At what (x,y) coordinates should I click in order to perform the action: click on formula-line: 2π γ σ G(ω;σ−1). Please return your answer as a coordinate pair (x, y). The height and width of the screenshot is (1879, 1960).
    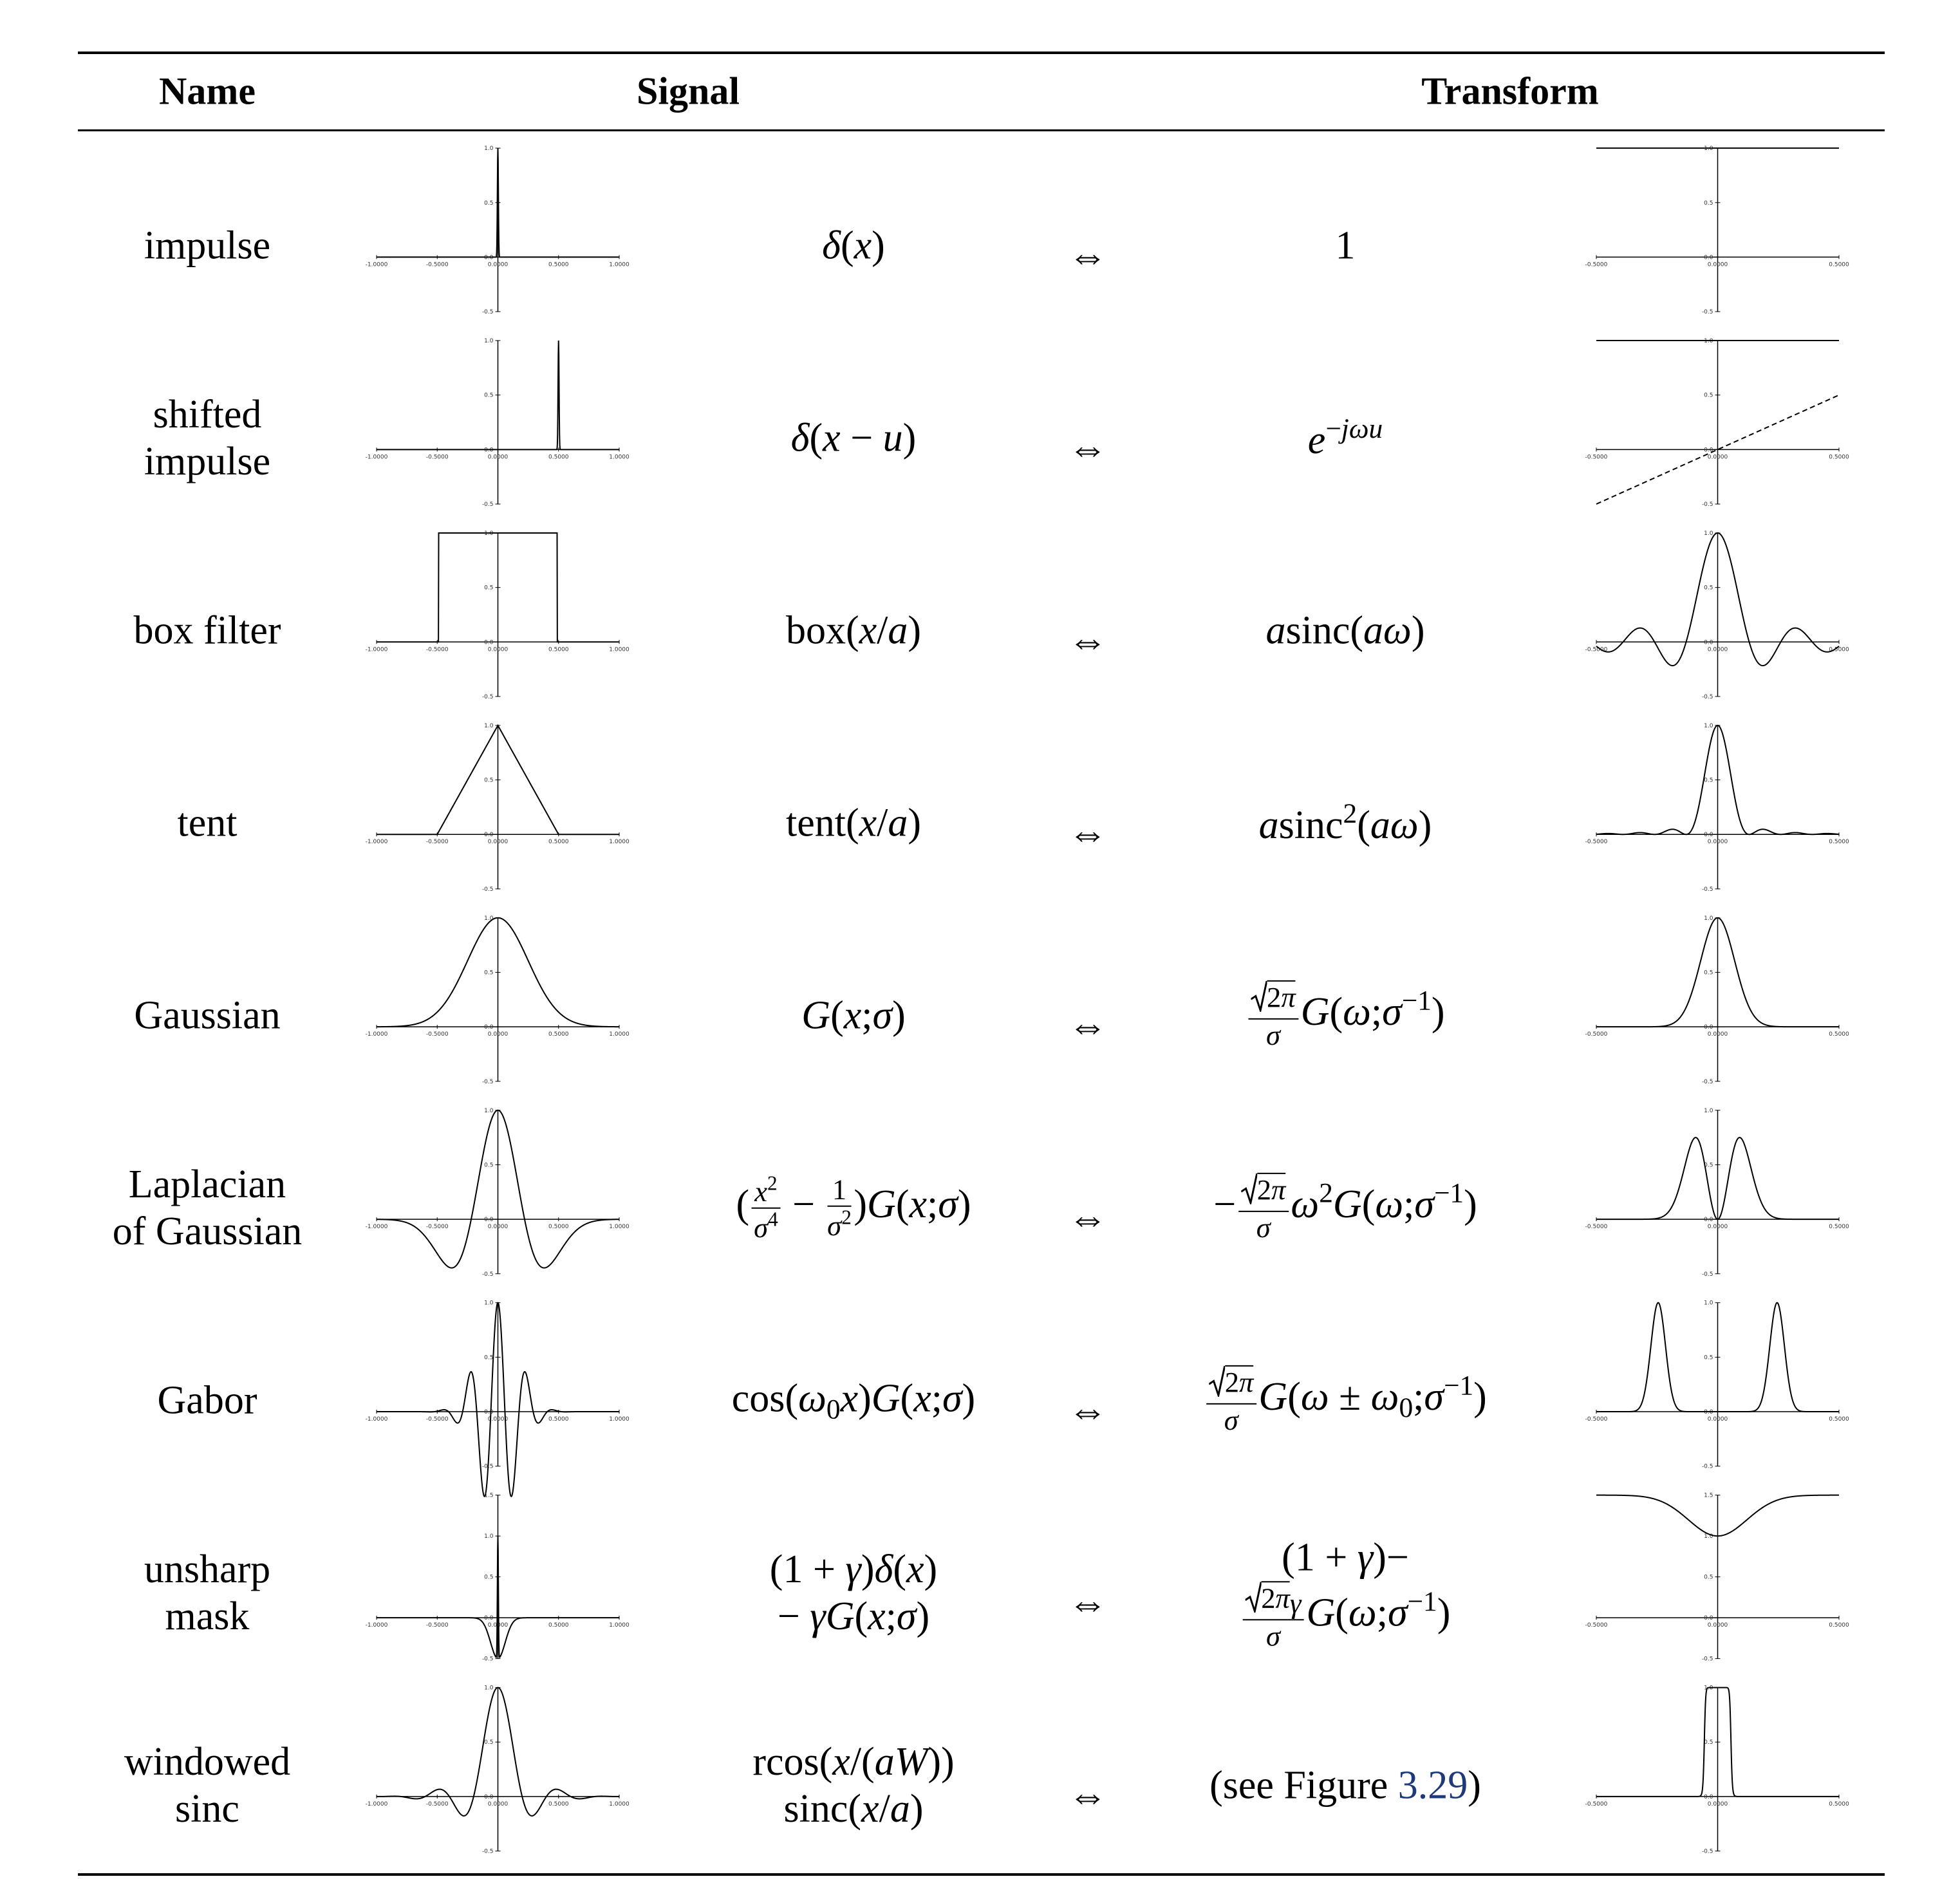
    Looking at the image, I should click on (1345, 1616).